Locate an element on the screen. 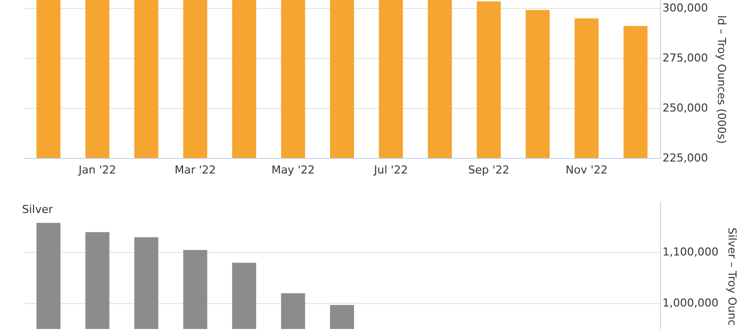  x-tick-label: May '22 is located at coordinates (293, 170).